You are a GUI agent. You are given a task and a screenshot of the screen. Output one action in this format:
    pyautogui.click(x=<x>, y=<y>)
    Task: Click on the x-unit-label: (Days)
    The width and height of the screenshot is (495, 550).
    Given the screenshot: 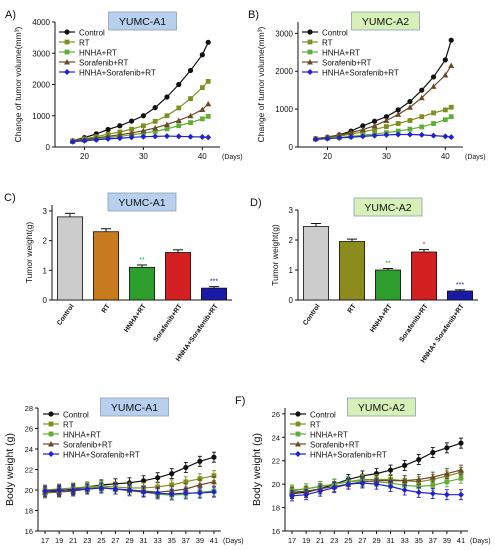 What is the action you would take?
    pyautogui.click(x=480, y=541)
    